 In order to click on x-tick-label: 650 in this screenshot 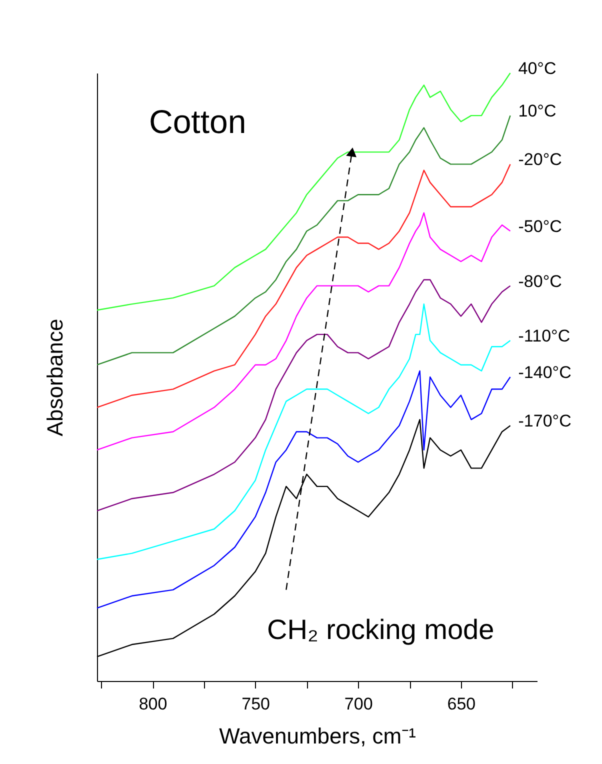, I will do `click(461, 704)`.